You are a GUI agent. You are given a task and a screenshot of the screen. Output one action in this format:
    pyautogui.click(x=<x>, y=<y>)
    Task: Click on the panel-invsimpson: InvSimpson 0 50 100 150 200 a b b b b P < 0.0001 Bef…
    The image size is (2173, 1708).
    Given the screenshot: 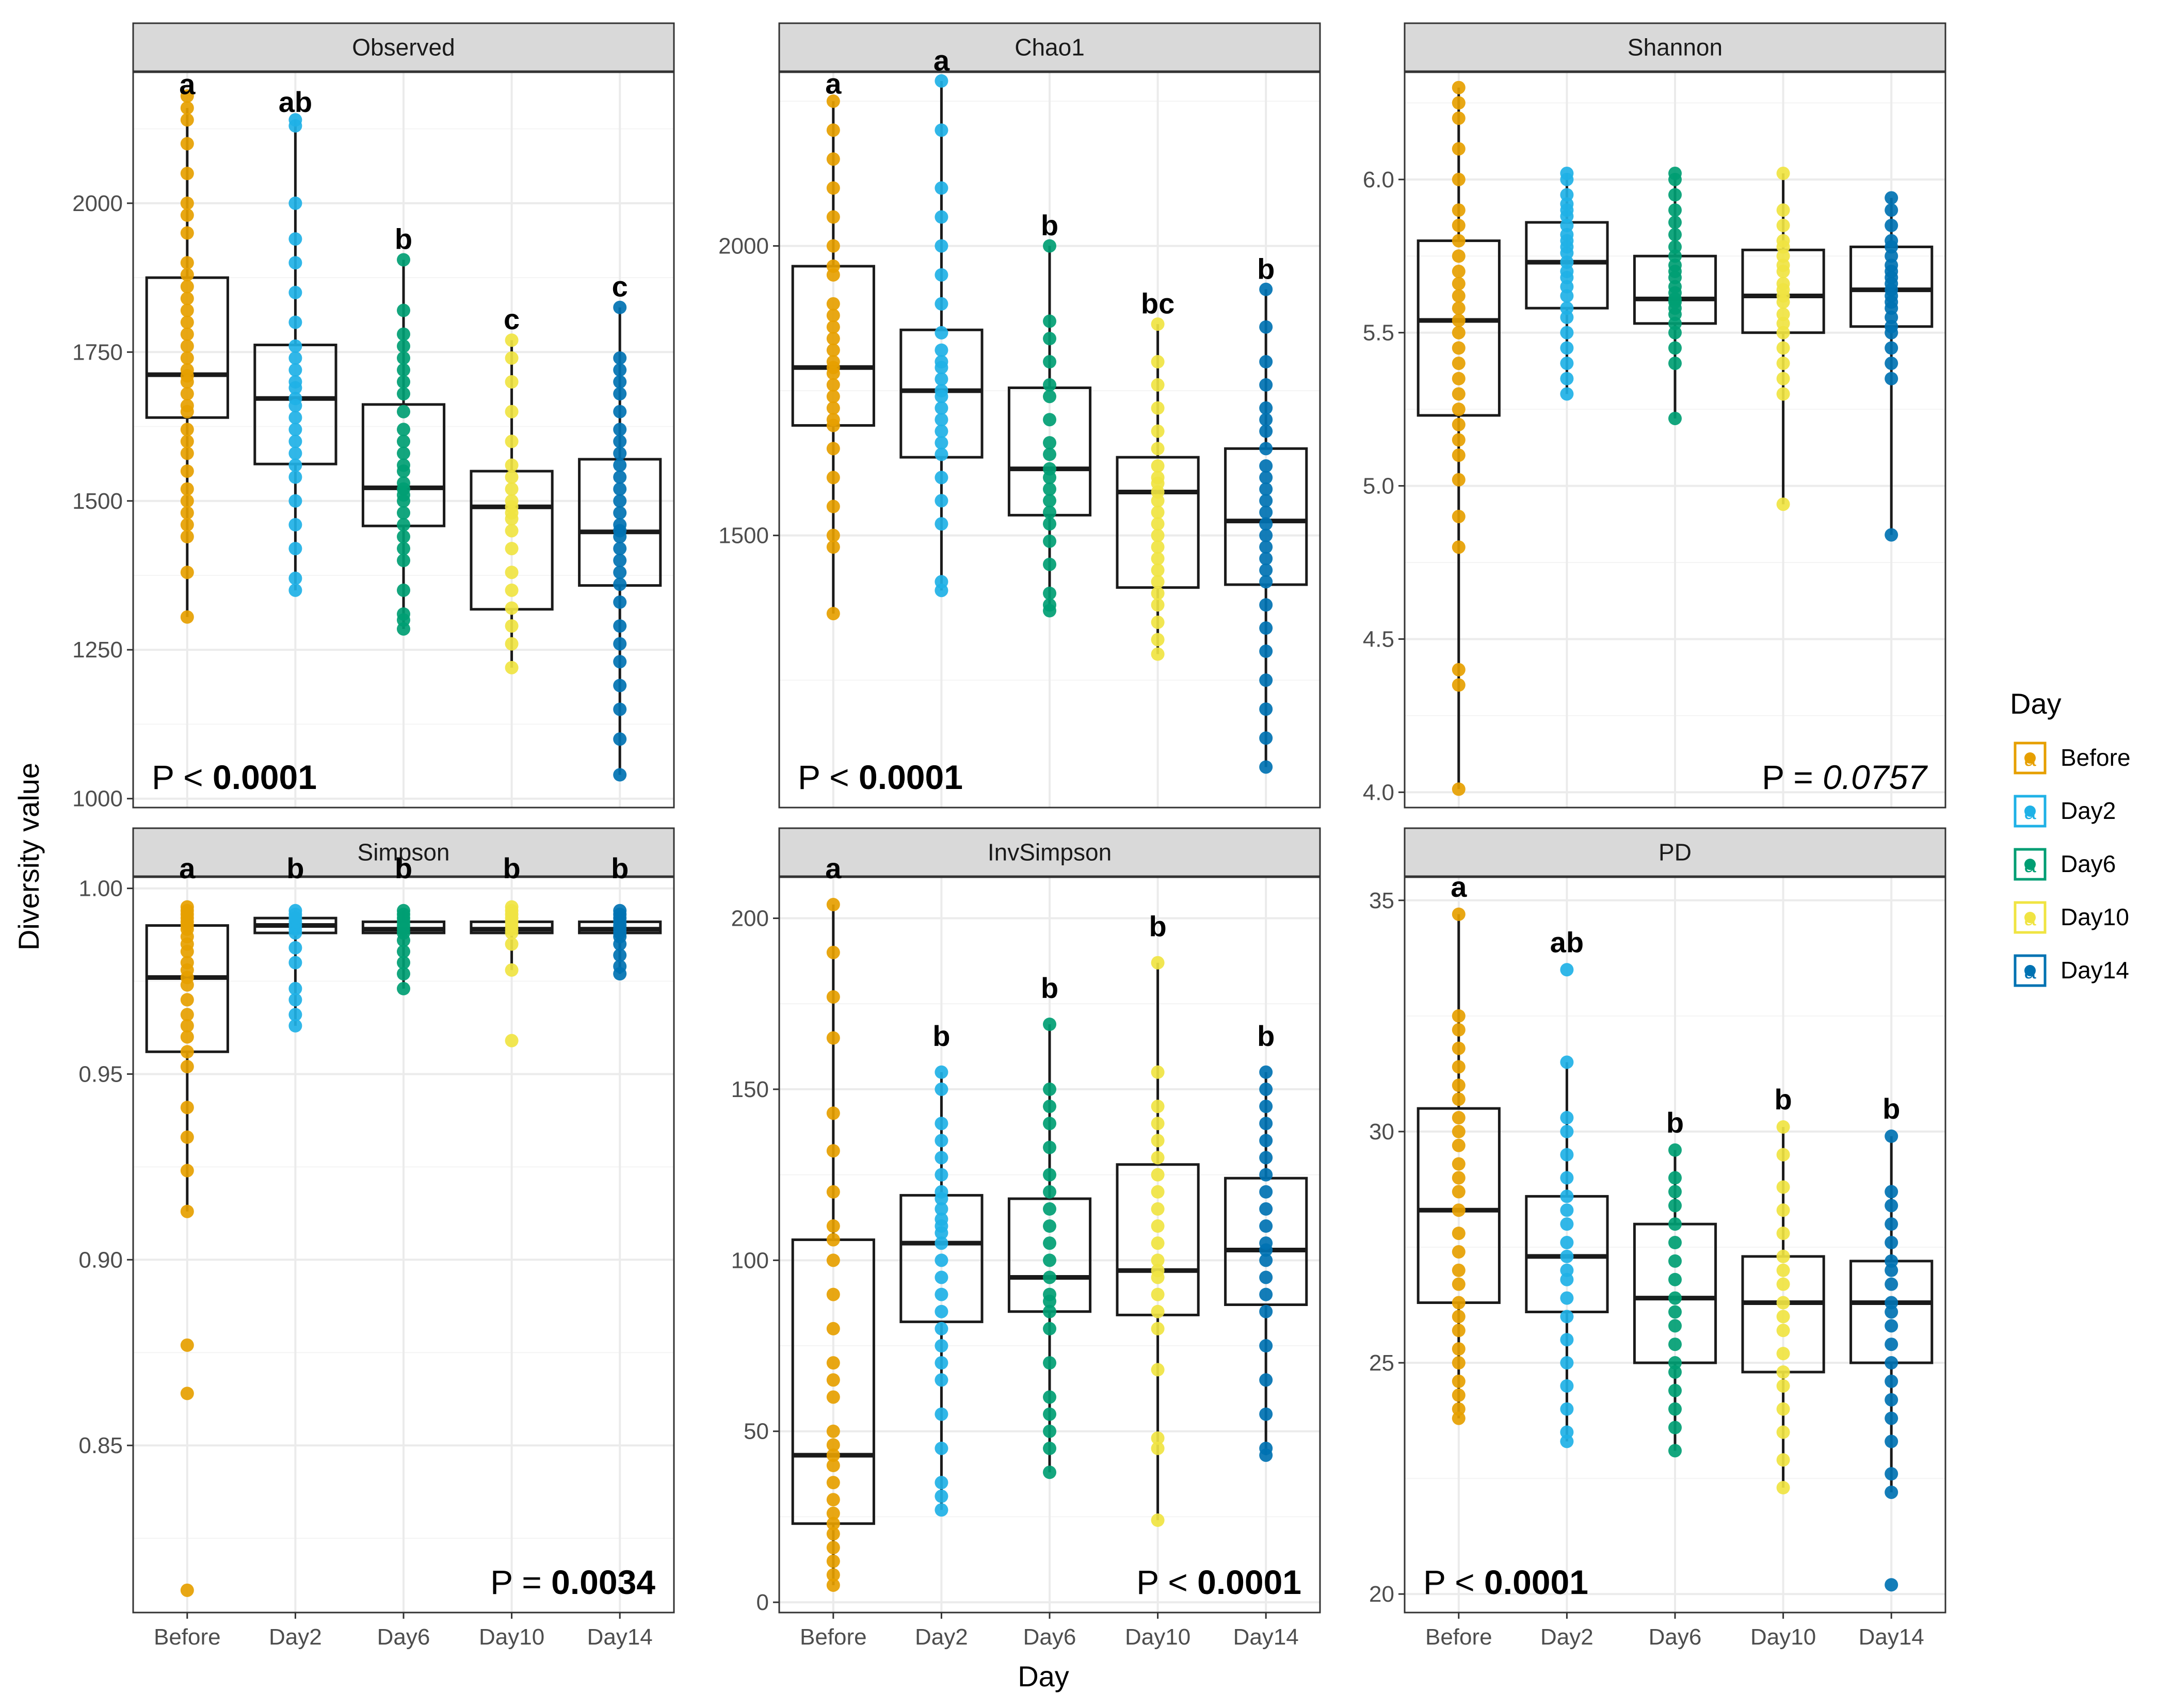 What is the action you would take?
    pyautogui.click(x=1026, y=1238)
    